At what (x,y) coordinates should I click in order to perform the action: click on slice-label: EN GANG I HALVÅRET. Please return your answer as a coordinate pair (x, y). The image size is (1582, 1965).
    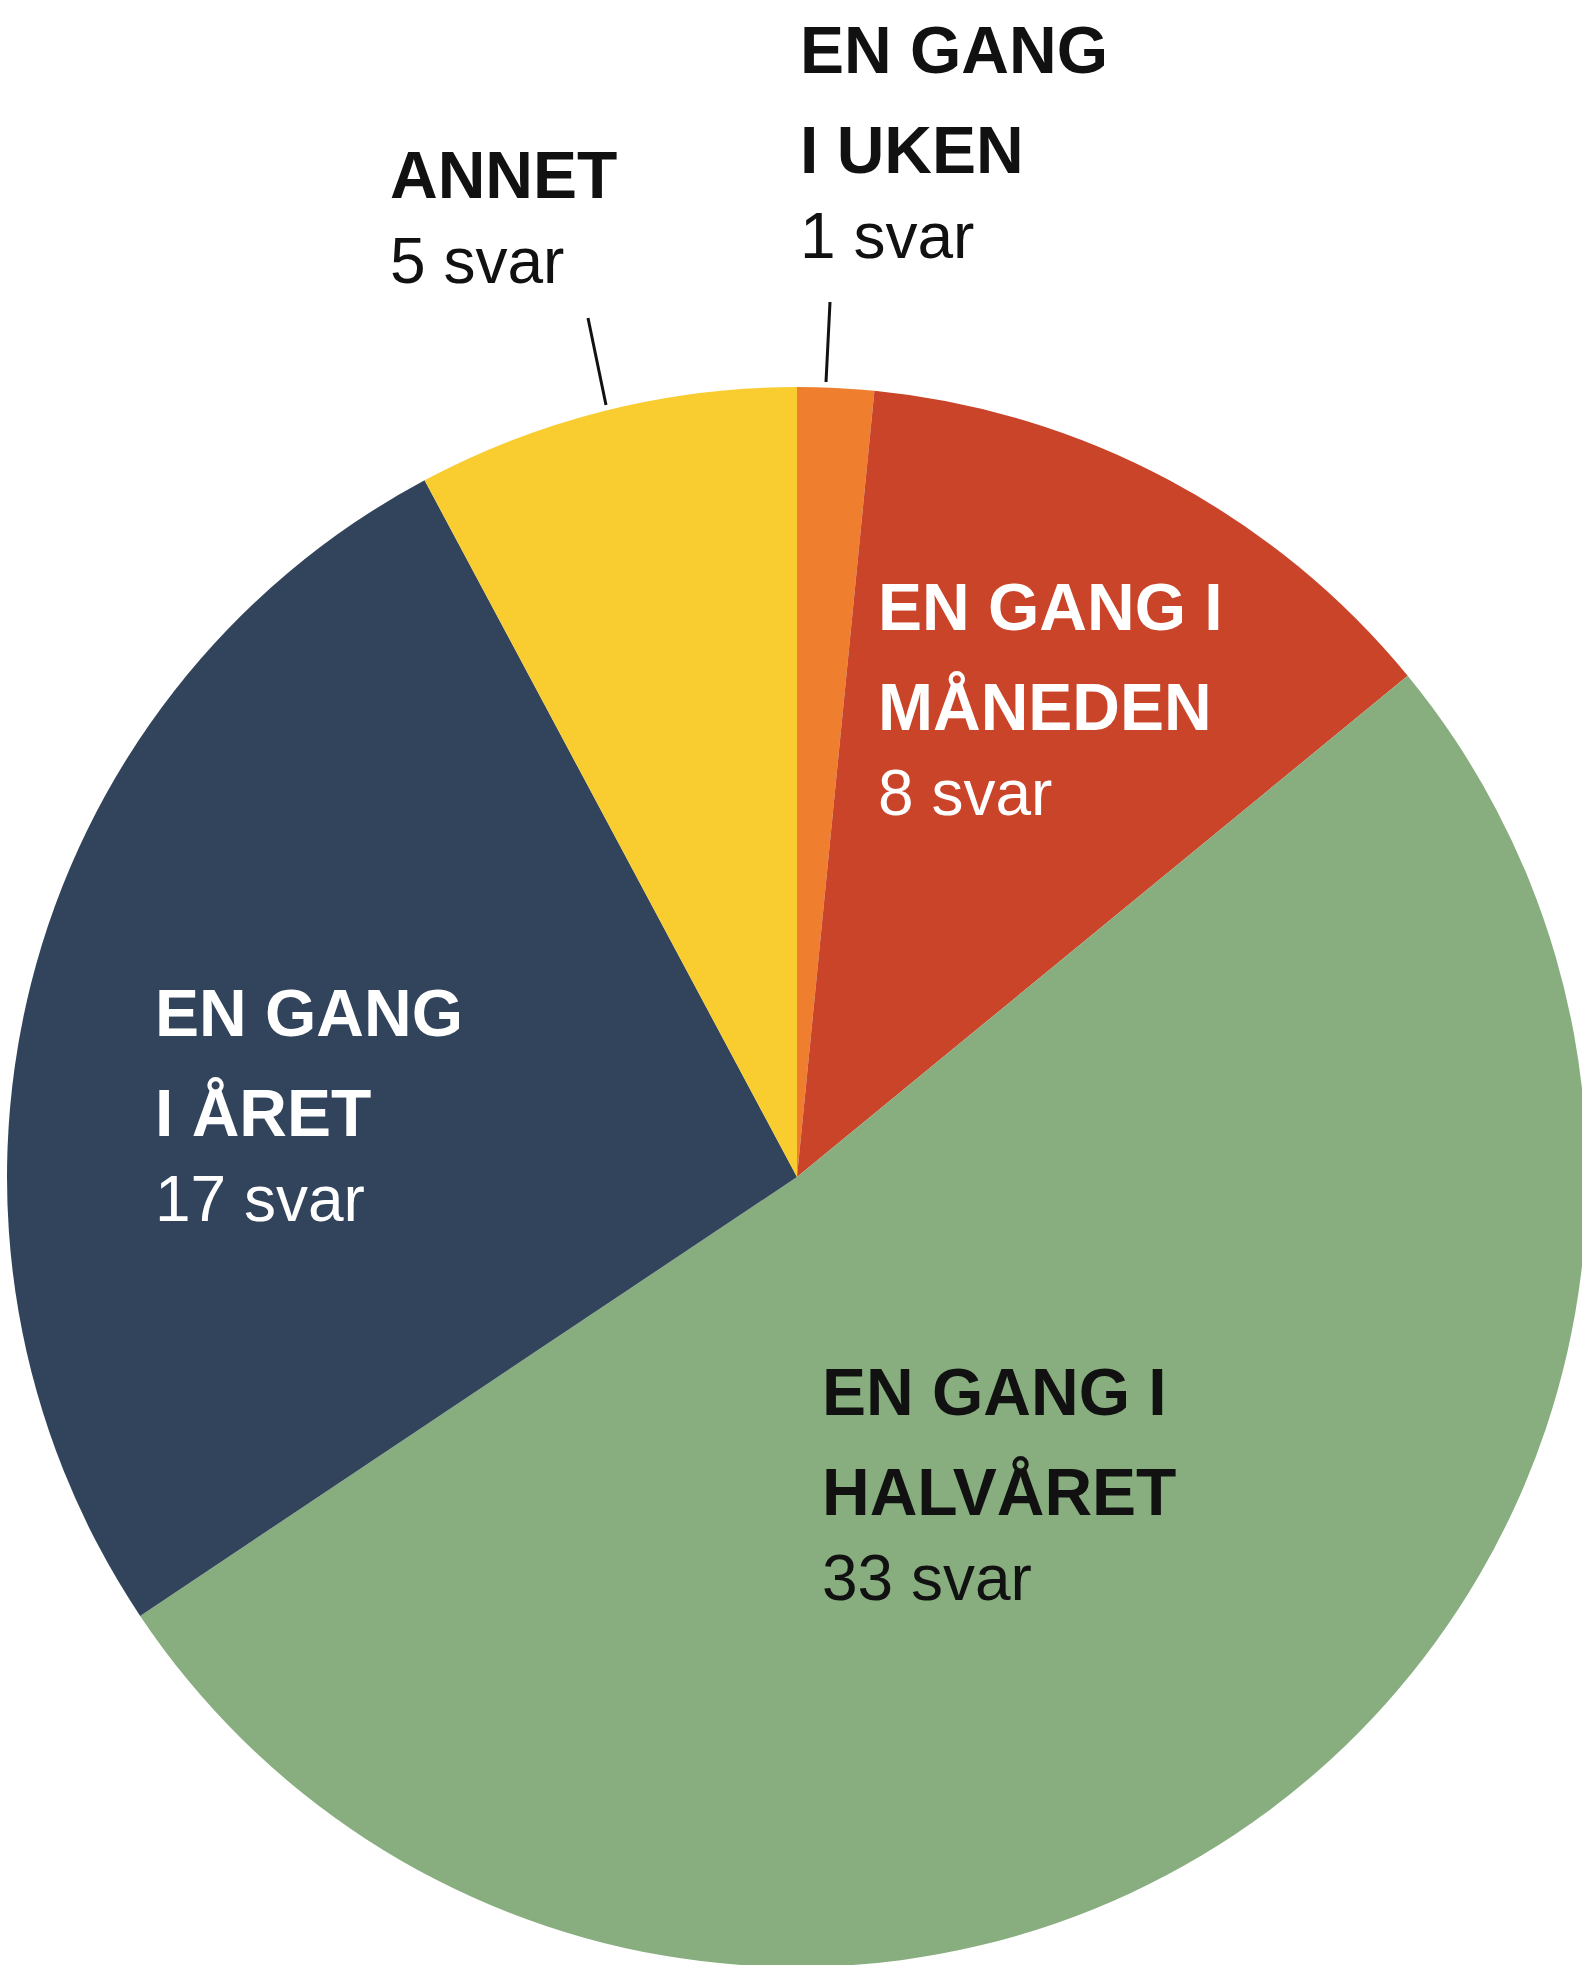
    Looking at the image, I should click on (999, 1442).